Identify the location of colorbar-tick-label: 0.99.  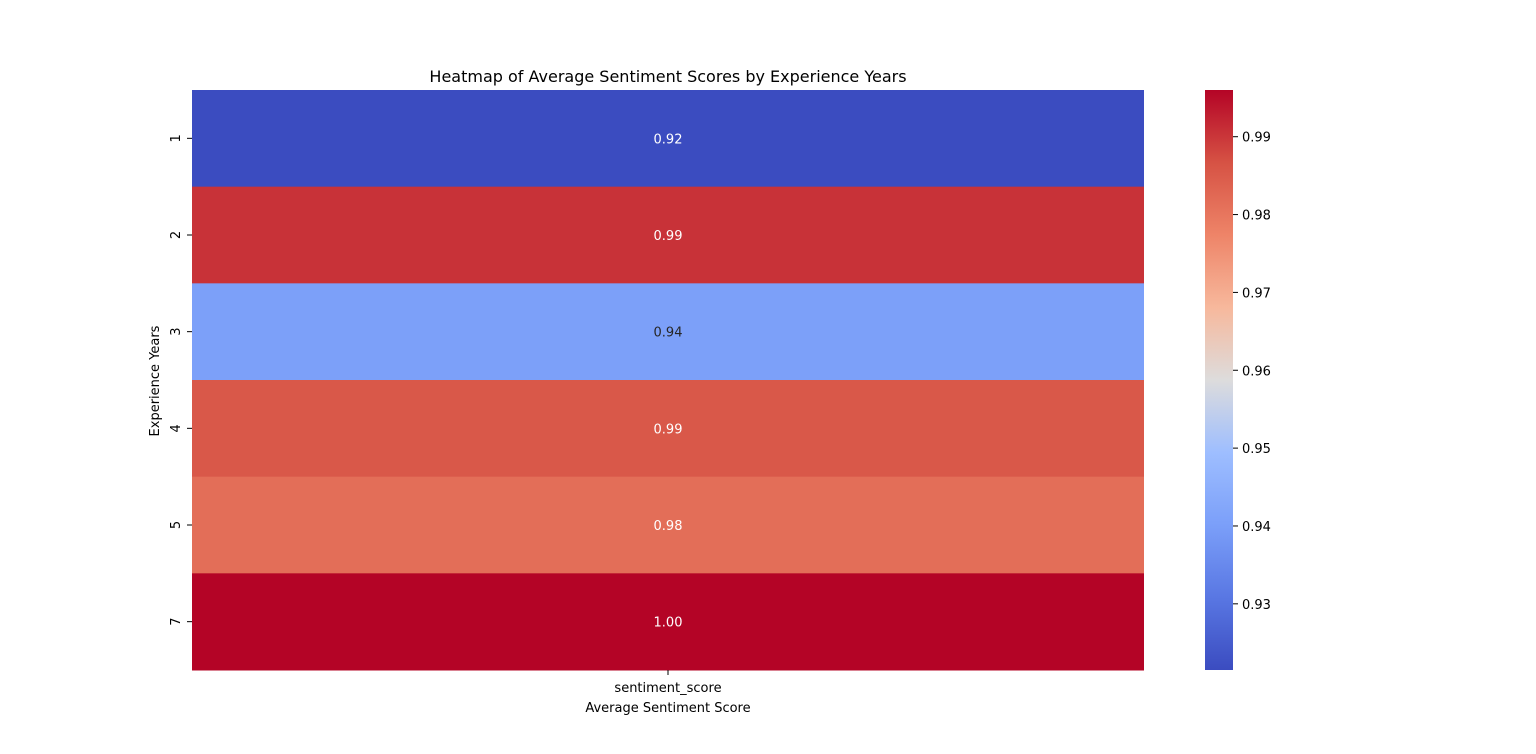
(1256, 138).